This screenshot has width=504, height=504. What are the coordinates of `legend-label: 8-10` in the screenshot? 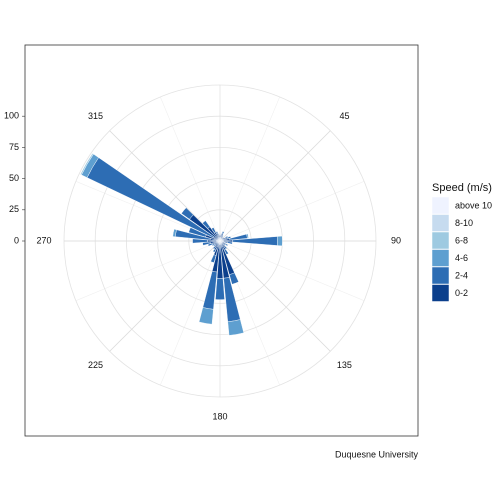 It's located at (464, 223).